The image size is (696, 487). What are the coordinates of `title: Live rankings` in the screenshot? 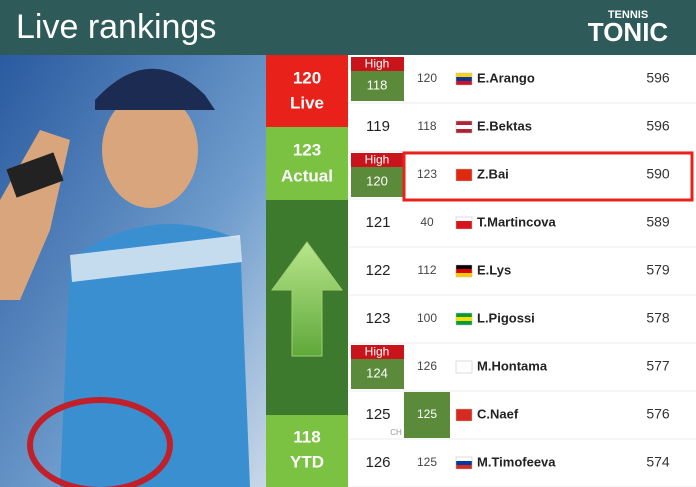 It's located at (116, 27).